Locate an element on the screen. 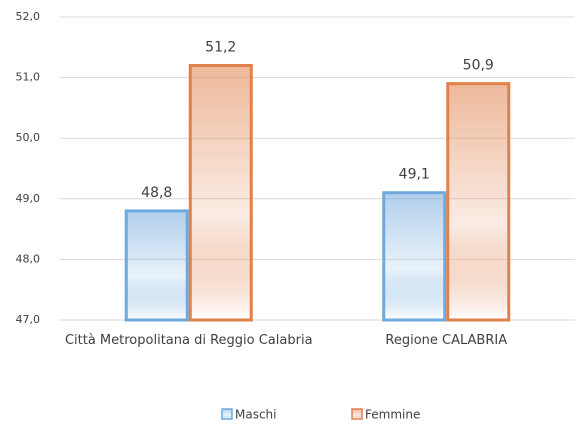 The width and height of the screenshot is (582, 426). data-label: 49,1 is located at coordinates (414, 175).